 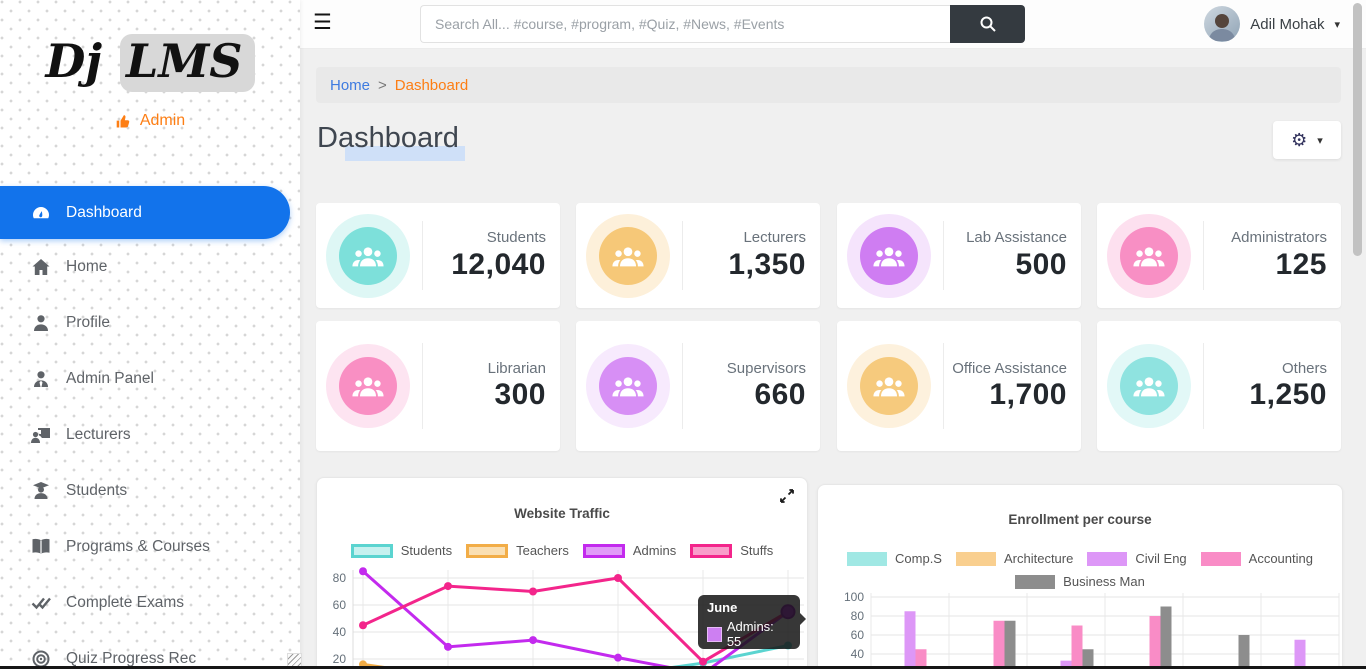 I want to click on search-icon, so click(x=988, y=24).